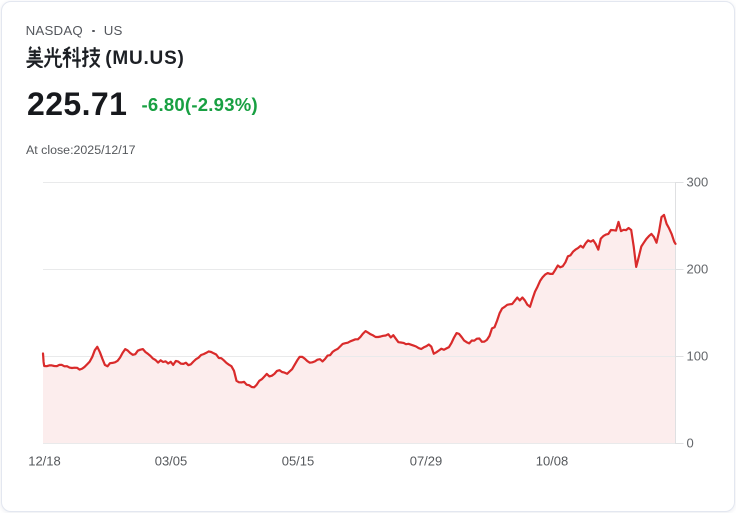 The image size is (736, 513). I want to click on svg-text: 10/08, so click(552, 461).